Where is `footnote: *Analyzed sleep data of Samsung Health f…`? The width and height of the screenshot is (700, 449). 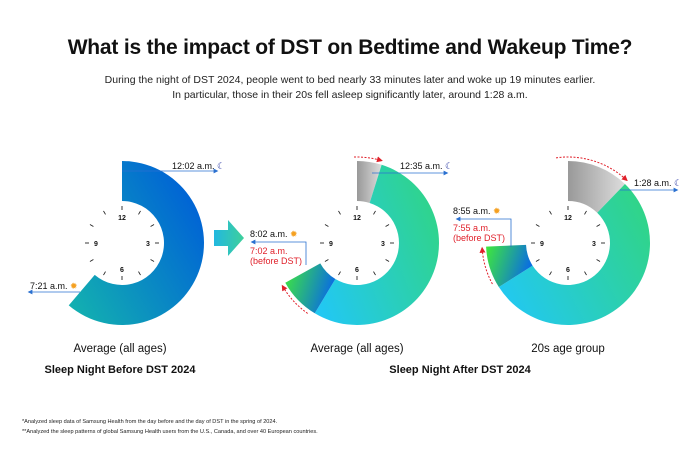 footnote: *Analyzed sleep data of Samsung Health f… is located at coordinates (150, 422).